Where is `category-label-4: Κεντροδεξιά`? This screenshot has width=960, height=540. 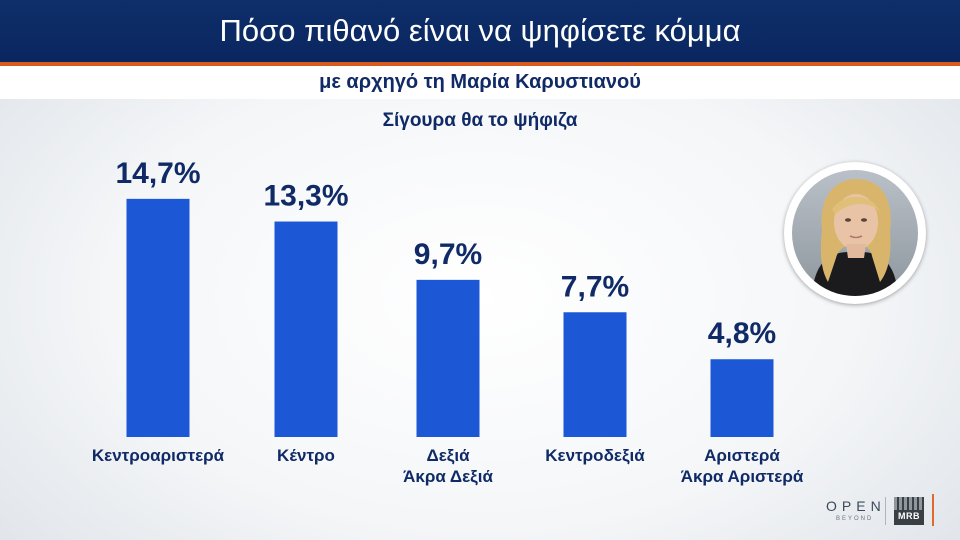 category-label-4: Κεντροδεξιά is located at coordinates (595, 455).